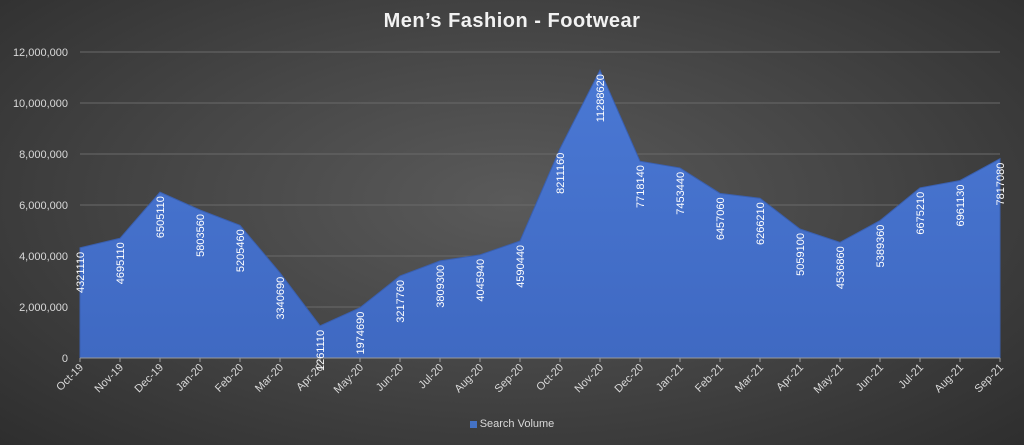 This screenshot has height=445, width=1024. I want to click on y-tick-label: 2,000,000, so click(43, 308).